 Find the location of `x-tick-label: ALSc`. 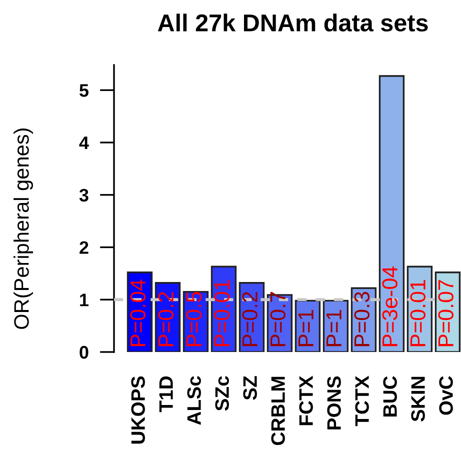

x-tick-label: ALSc is located at coordinates (194, 400).